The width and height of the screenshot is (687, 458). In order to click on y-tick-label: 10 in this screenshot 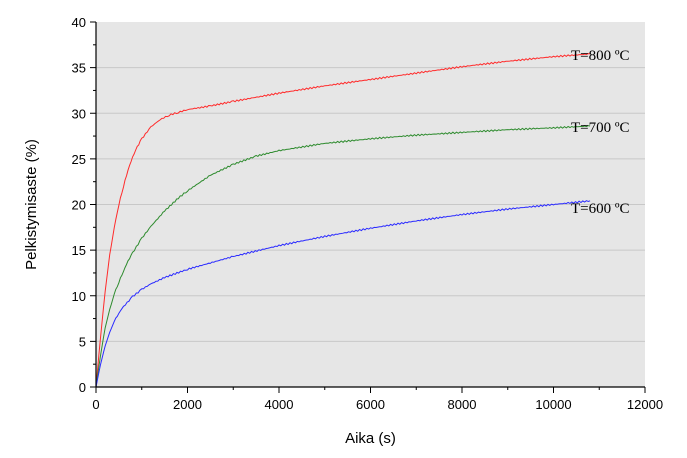, I will do `click(79, 296)`.